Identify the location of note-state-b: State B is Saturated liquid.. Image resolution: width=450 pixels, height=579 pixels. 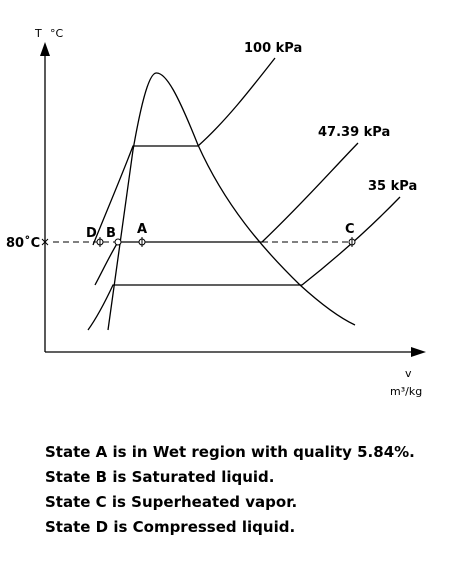
(160, 477).